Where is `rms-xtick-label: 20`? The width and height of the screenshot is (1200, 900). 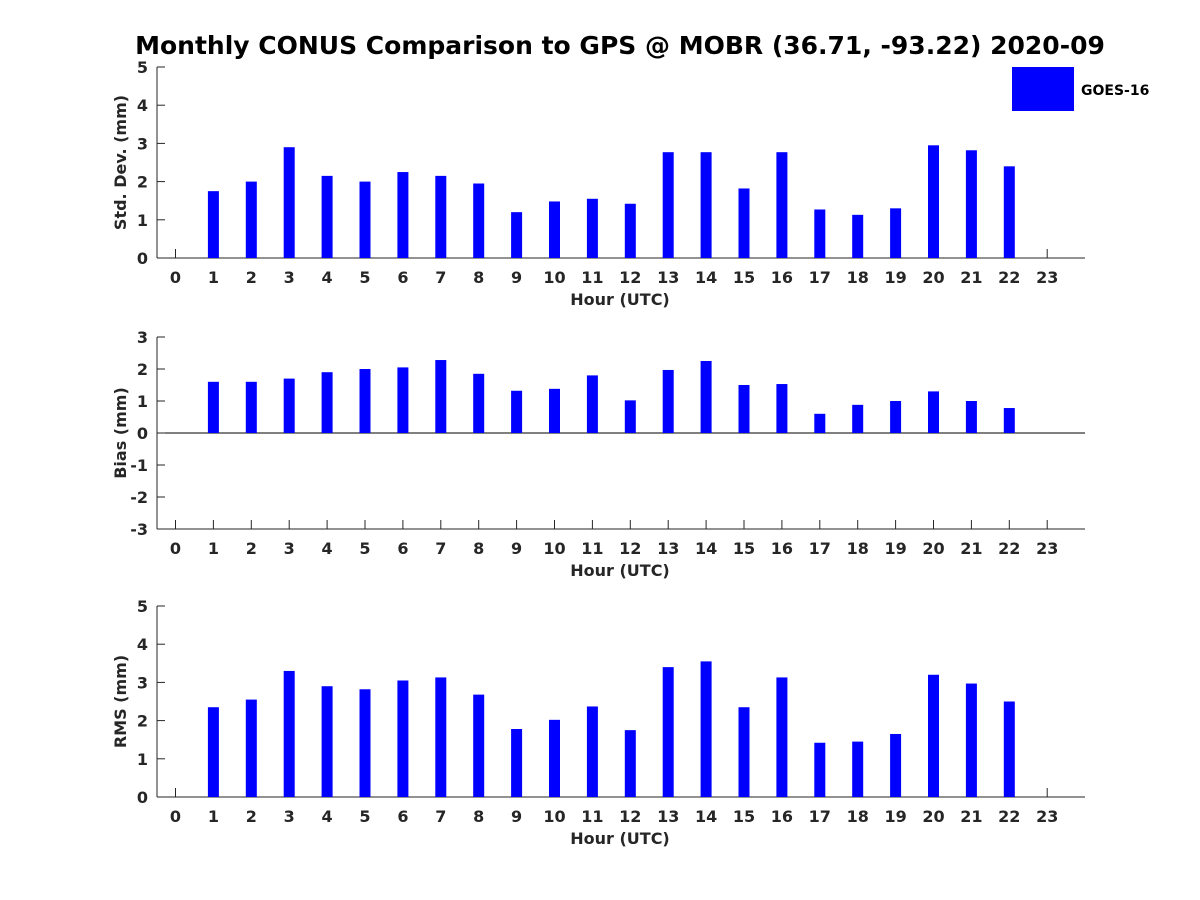
rms-xtick-label: 20 is located at coordinates (933, 816).